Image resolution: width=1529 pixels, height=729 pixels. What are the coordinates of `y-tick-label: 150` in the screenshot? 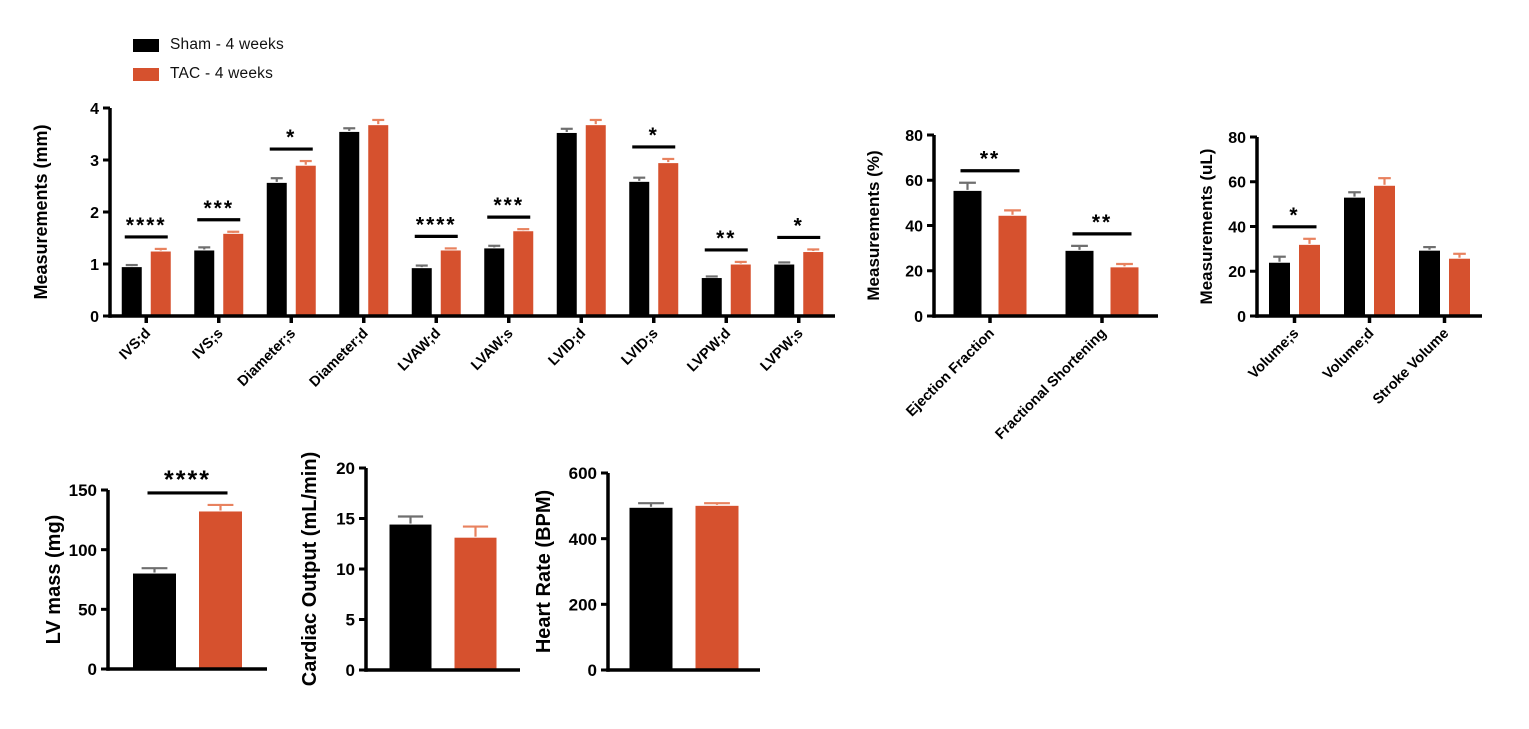 It's located at (83, 490).